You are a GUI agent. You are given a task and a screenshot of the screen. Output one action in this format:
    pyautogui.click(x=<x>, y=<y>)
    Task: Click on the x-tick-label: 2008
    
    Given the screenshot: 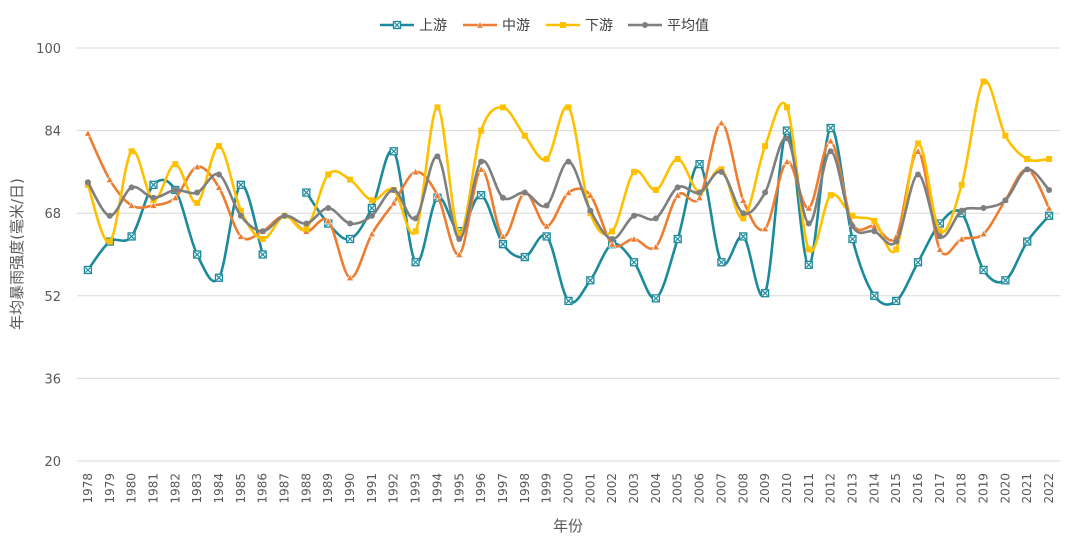 What is the action you would take?
    pyautogui.click(x=743, y=488)
    